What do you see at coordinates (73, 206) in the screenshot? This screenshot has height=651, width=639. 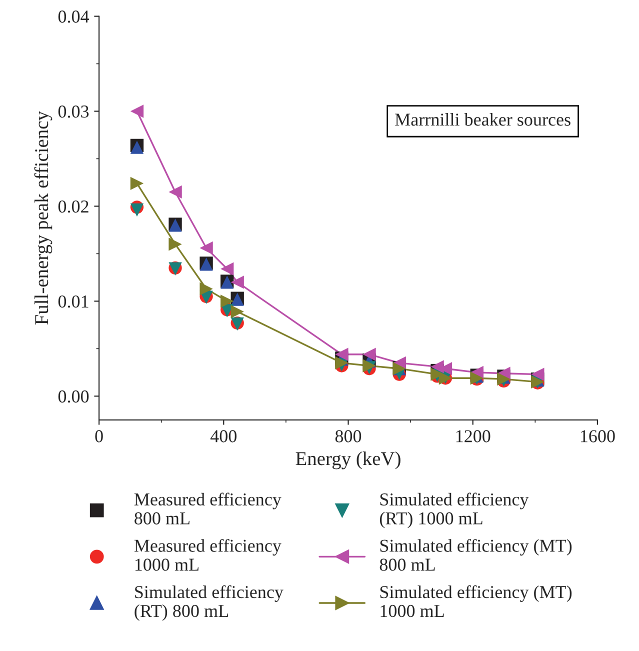 I see `y-tick-label: 0.02` at bounding box center [73, 206].